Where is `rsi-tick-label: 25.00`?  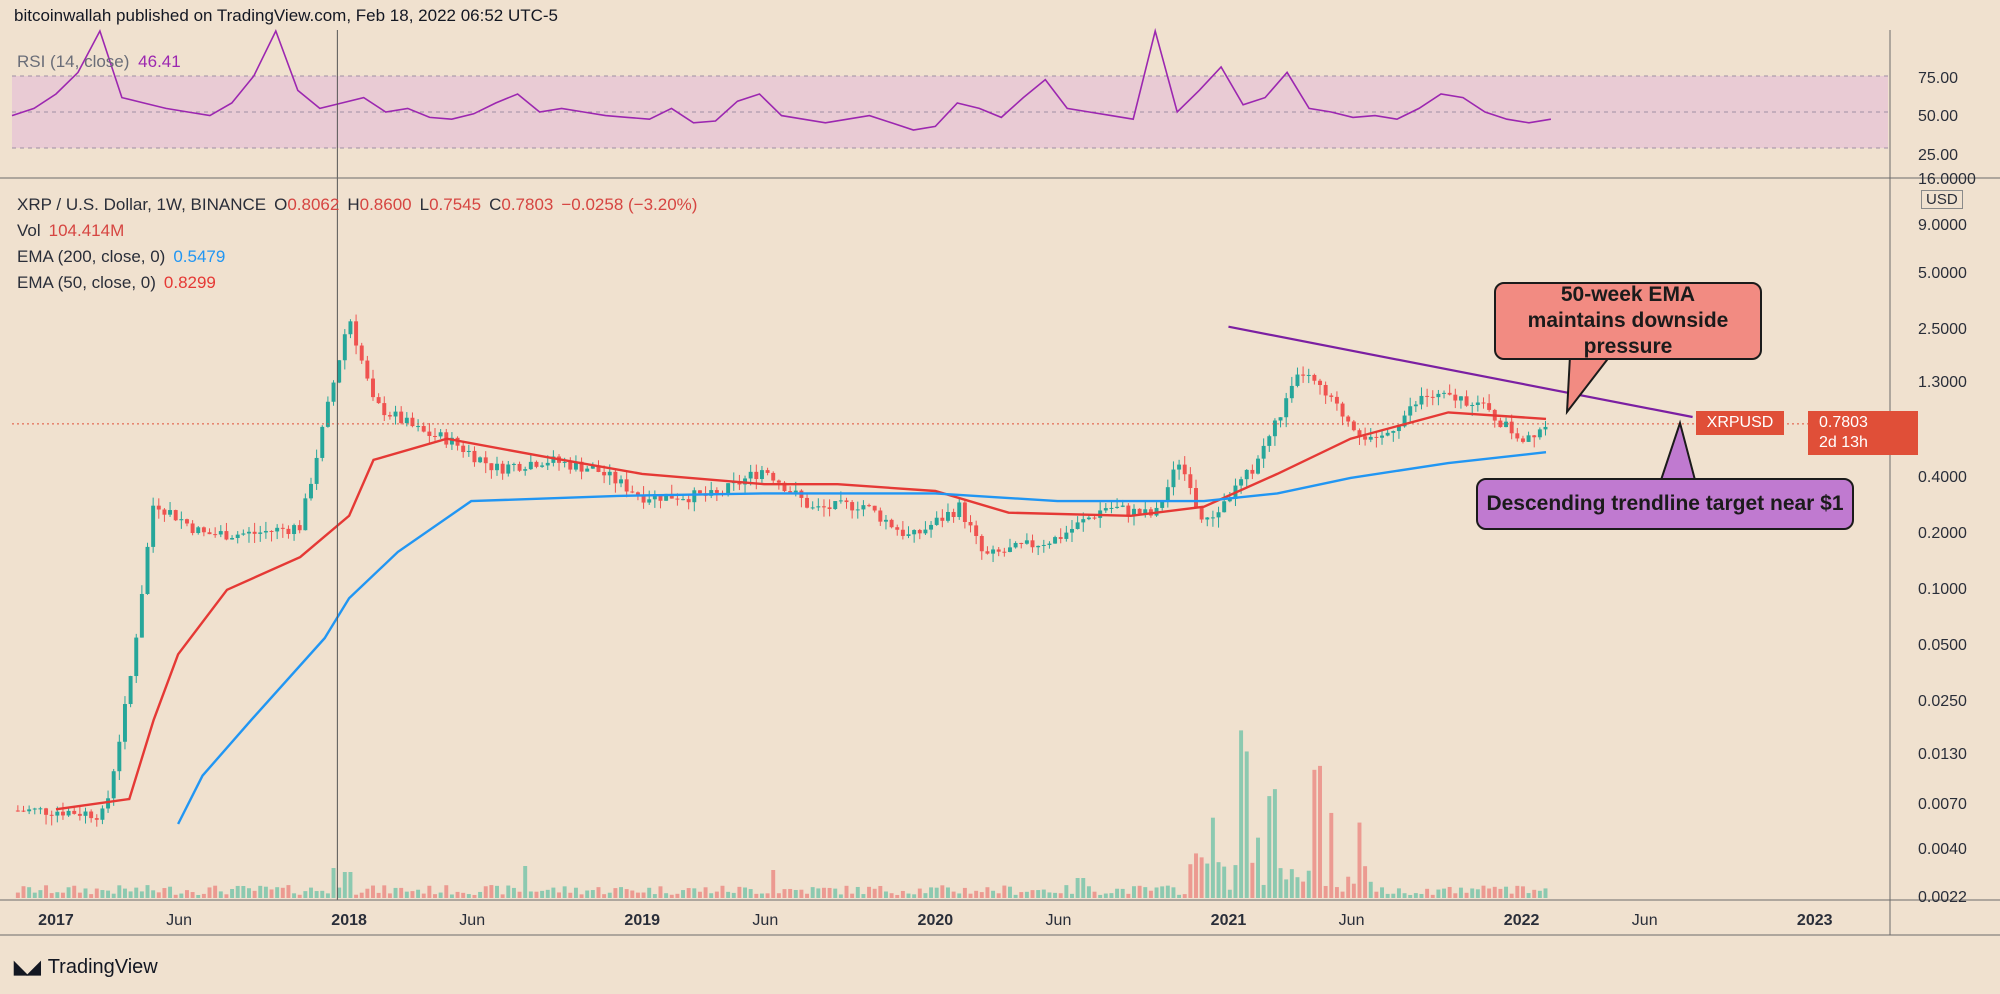 rsi-tick-label: 25.00 is located at coordinates (1938, 156).